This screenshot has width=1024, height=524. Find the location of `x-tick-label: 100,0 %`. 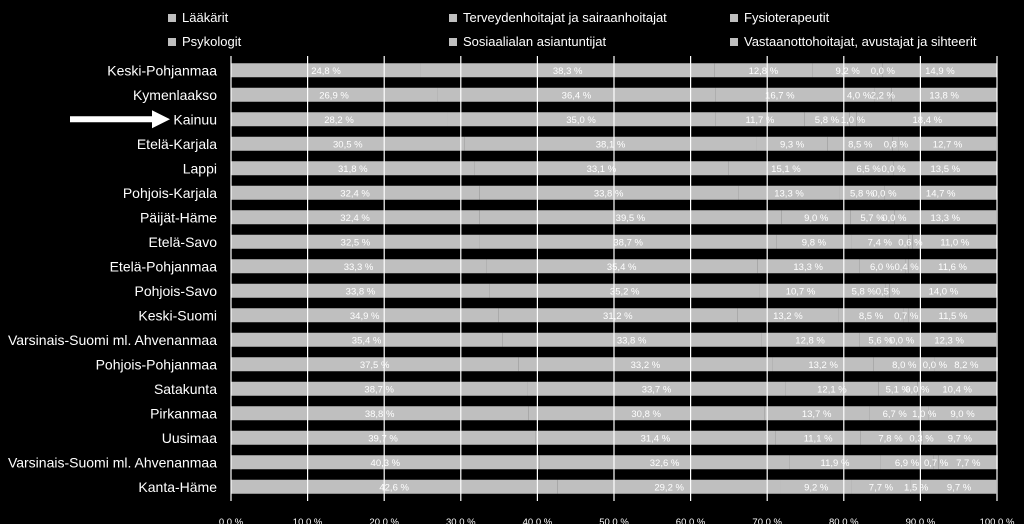

x-tick-label: 100,0 % is located at coordinates (997, 520).